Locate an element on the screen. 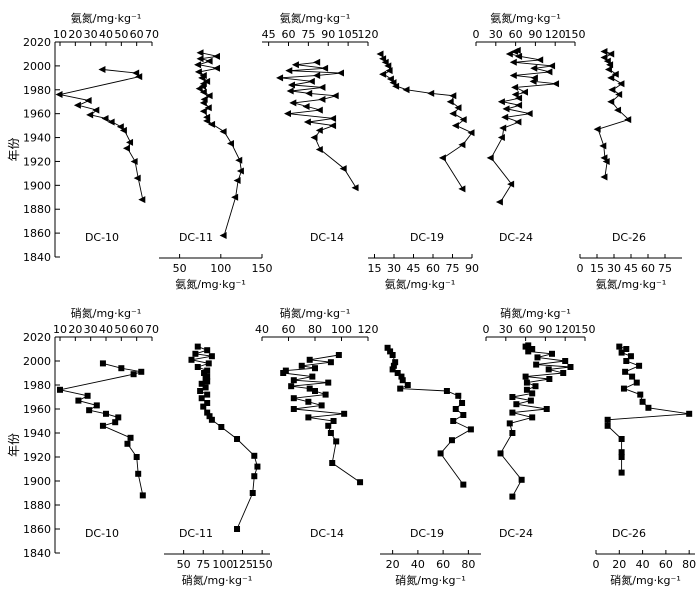  panel-title: DC-24 is located at coordinates (516, 237).